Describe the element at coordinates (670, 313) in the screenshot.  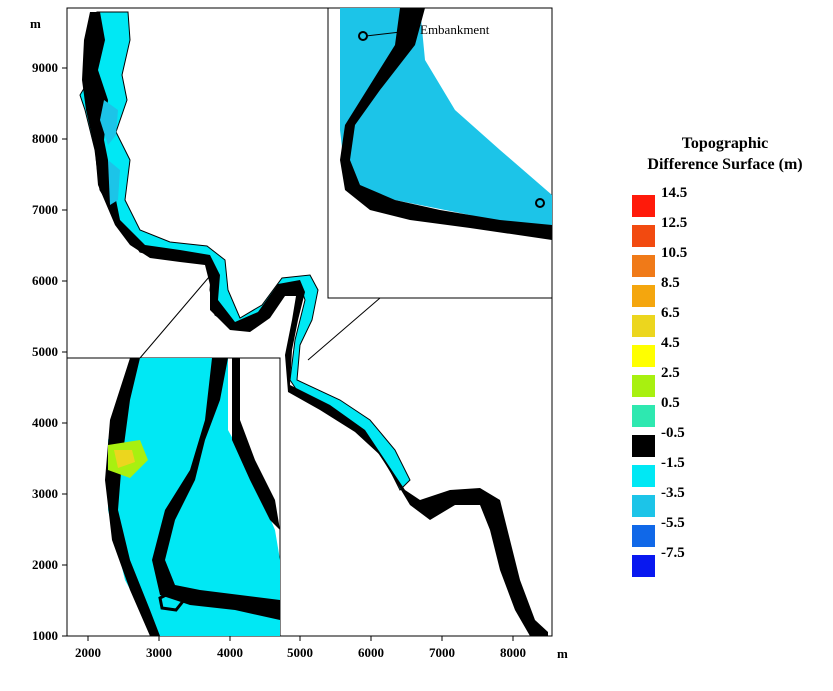
I see `legend-label: 6.5` at that location.